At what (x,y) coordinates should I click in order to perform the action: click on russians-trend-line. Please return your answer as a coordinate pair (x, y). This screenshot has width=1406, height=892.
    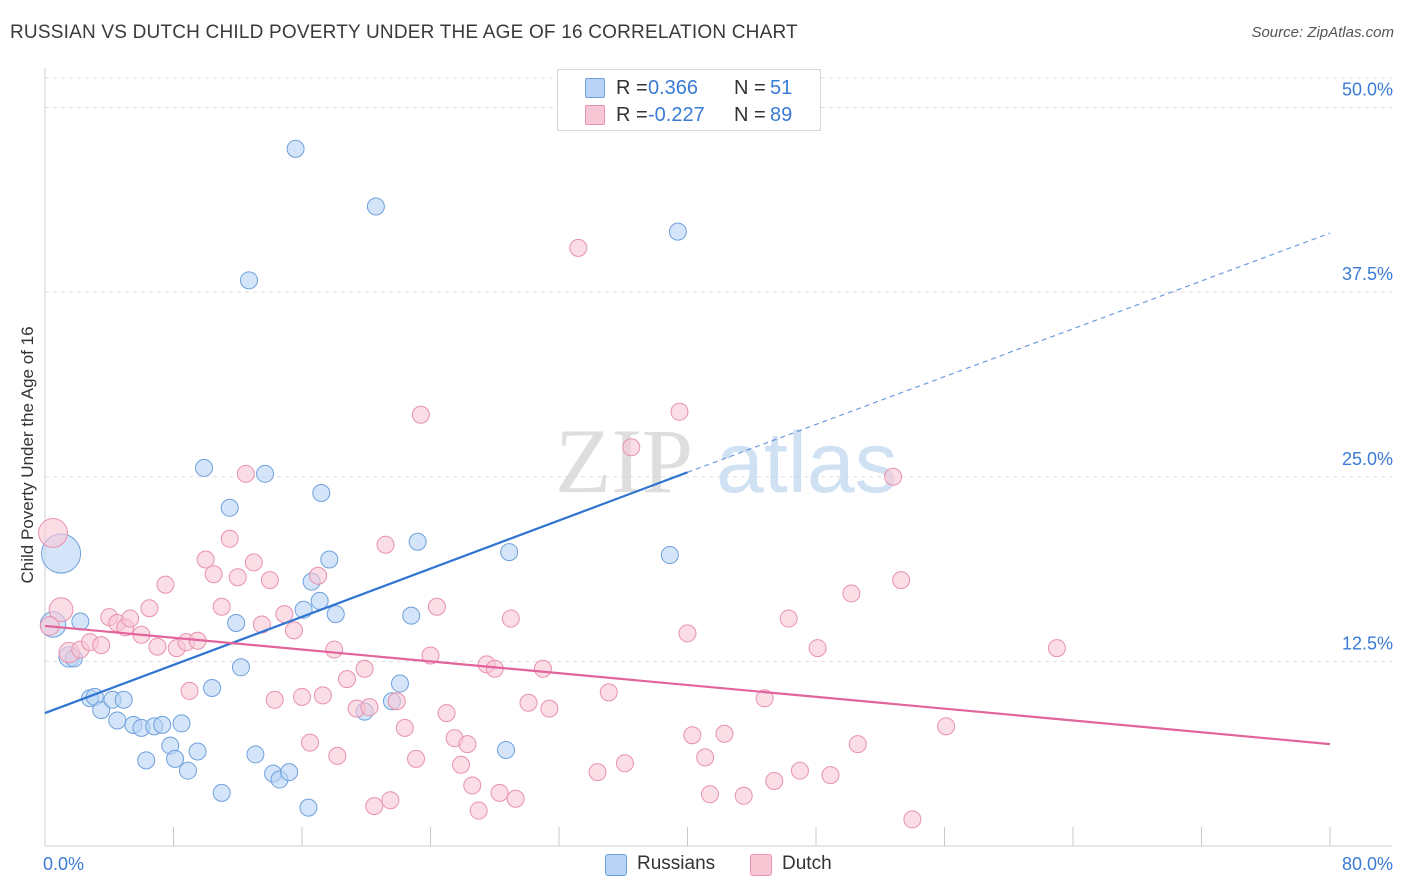
    Looking at the image, I should click on (366, 593).